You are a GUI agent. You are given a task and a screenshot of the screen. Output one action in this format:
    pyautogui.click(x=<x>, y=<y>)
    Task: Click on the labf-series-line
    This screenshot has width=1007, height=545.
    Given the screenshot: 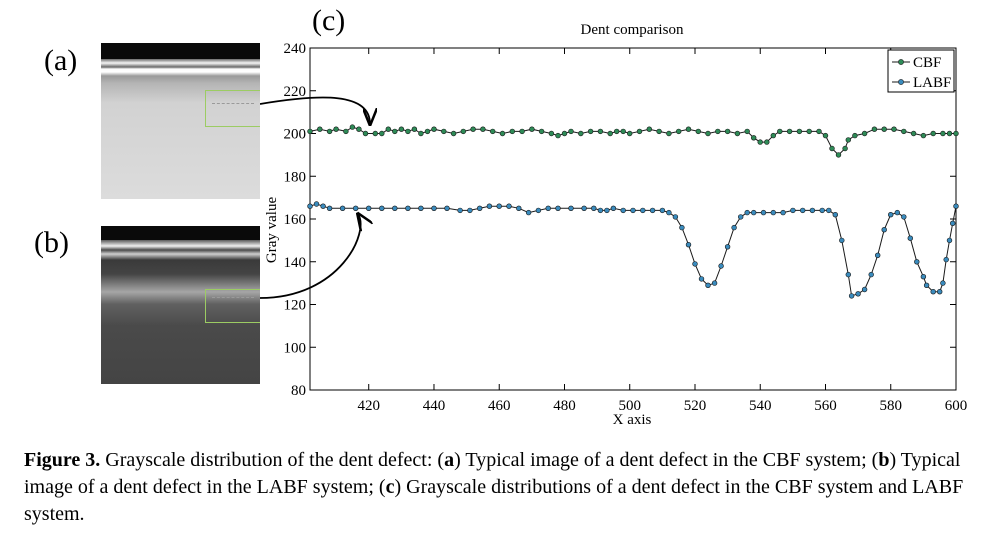 What is the action you would take?
    pyautogui.click(x=633, y=250)
    